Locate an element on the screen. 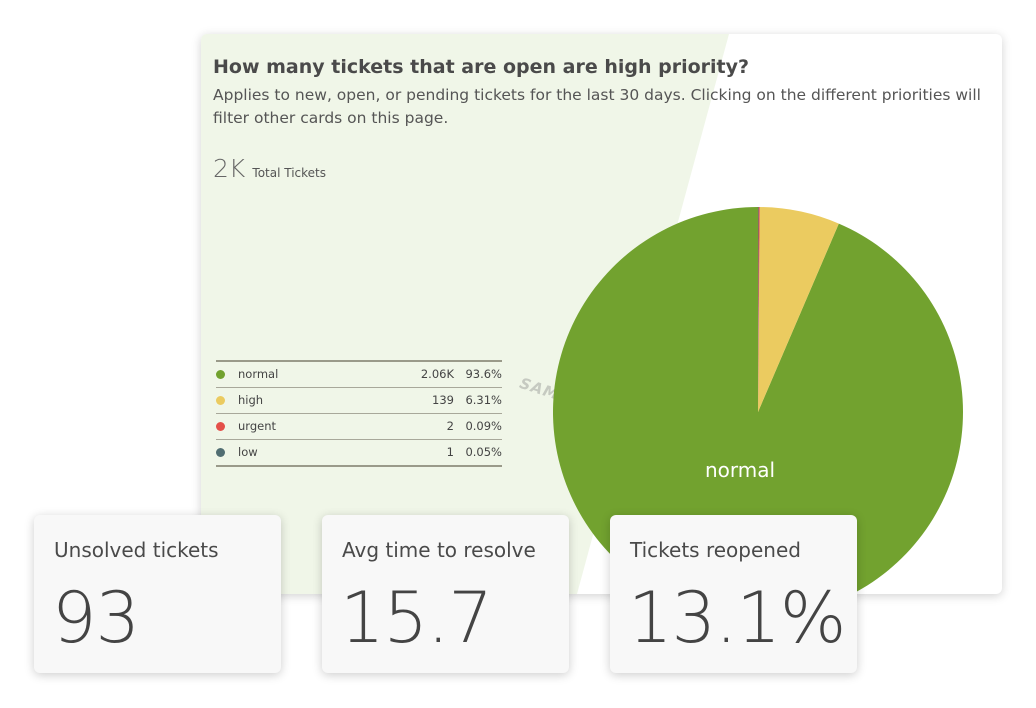  legend-percent: 0.05% is located at coordinates (483, 452).